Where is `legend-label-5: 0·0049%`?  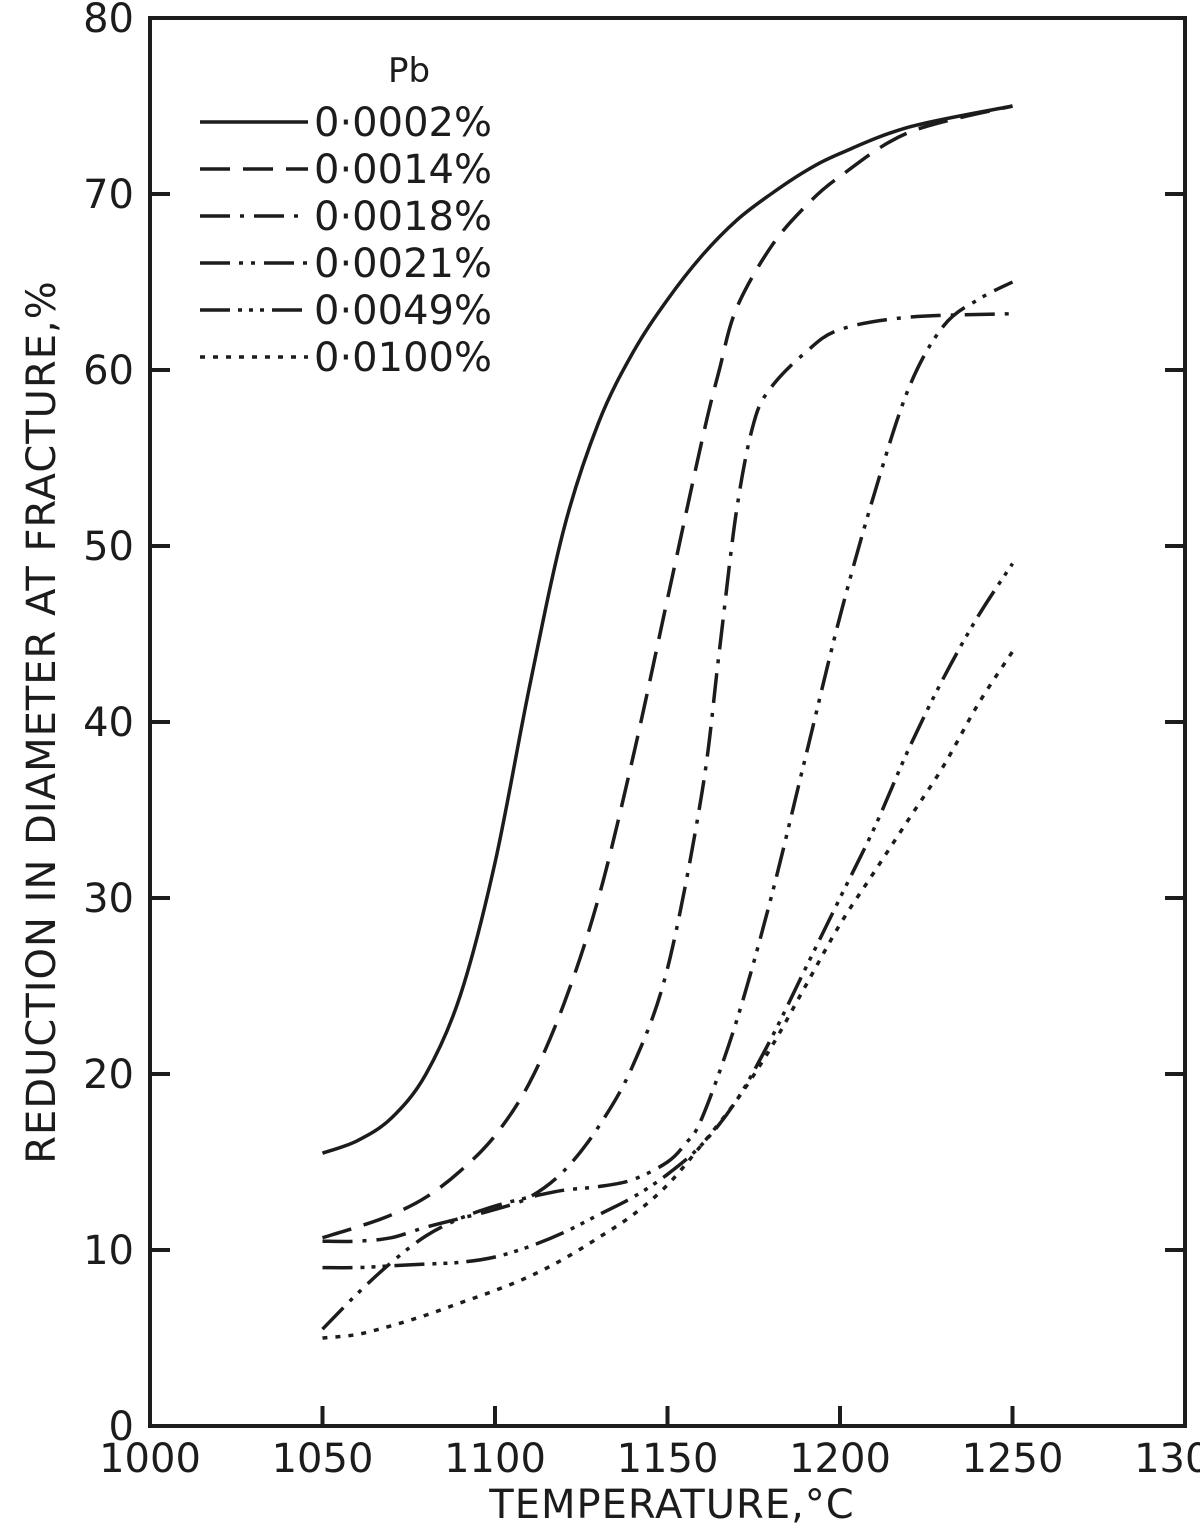 legend-label-5: 0·0049% is located at coordinates (403, 311).